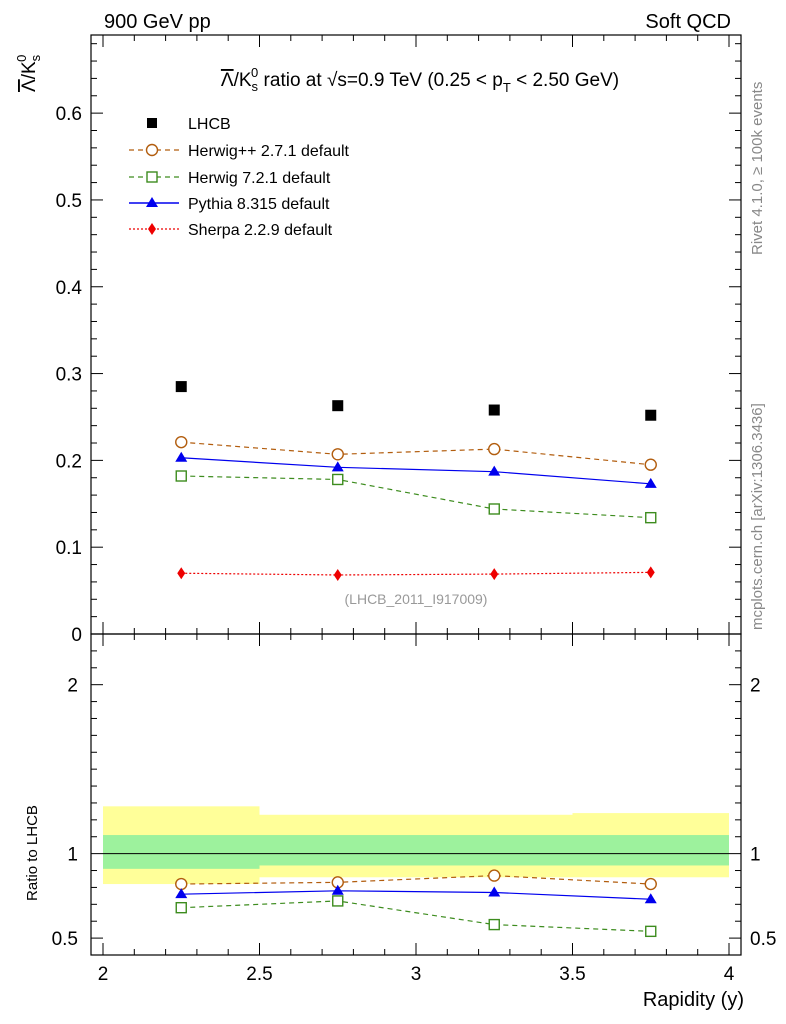 The height and width of the screenshot is (1024, 786). Describe the element at coordinates (69, 114) in the screenshot. I see `y-tick-label: 0.6` at that location.